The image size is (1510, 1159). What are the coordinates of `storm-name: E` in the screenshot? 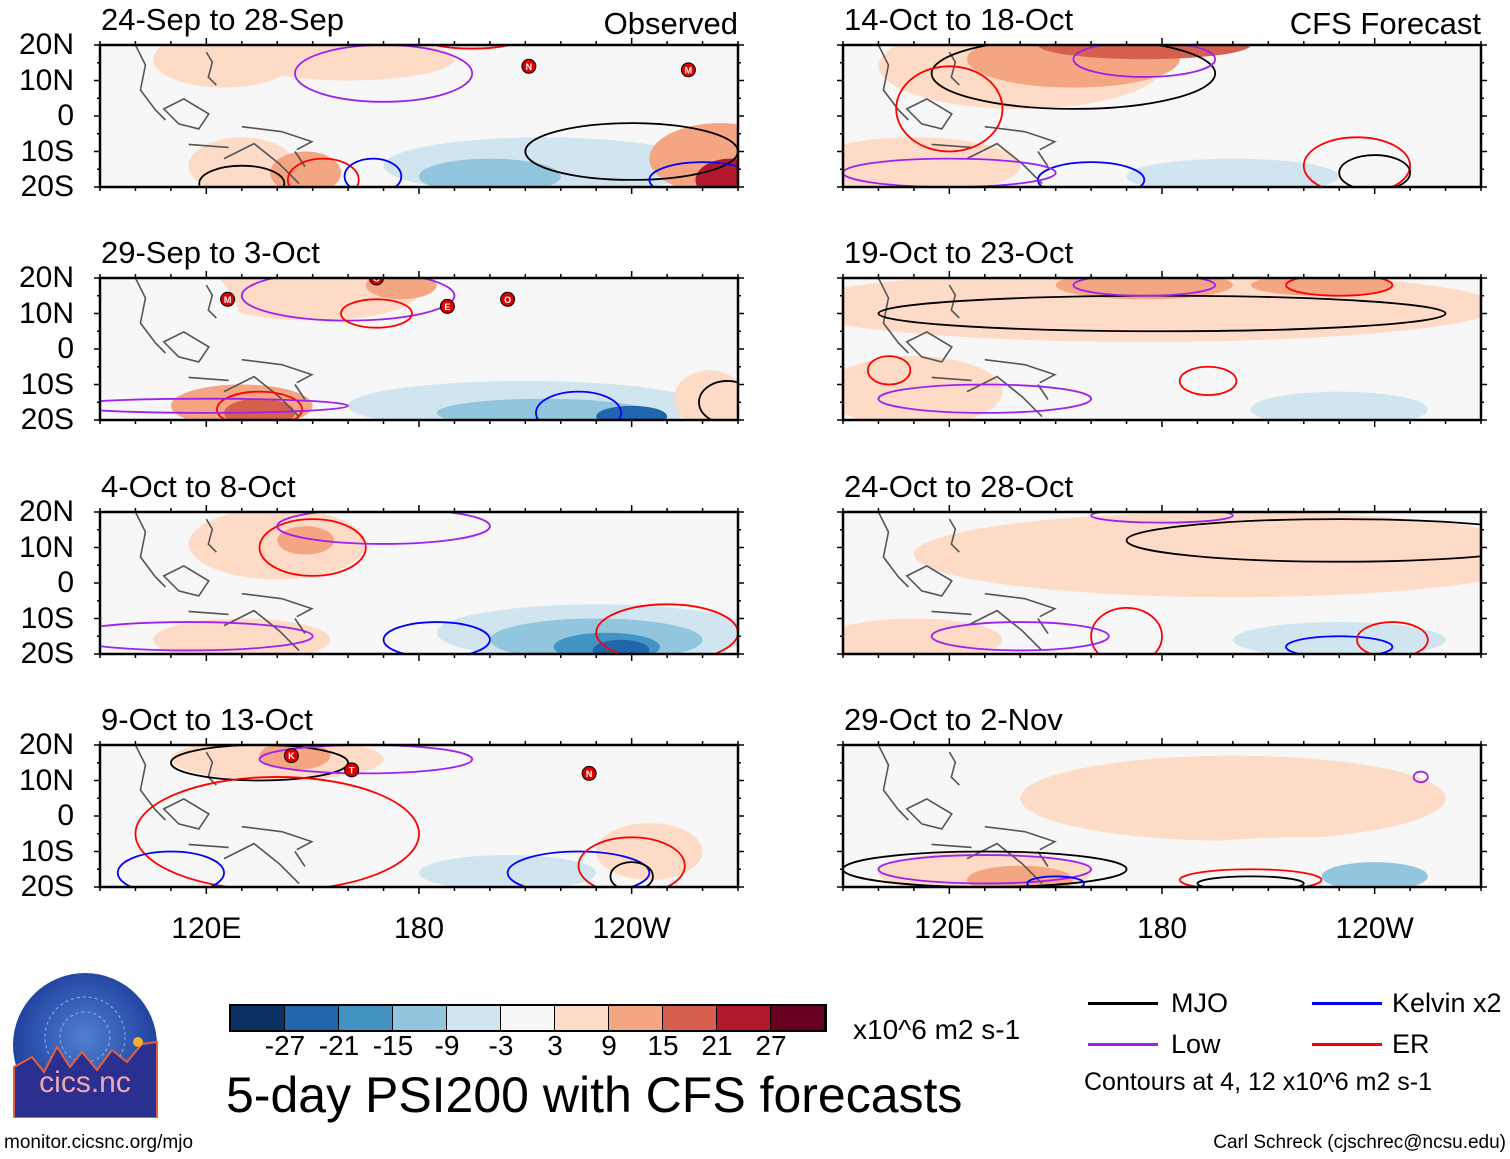 It's located at (447, 307).